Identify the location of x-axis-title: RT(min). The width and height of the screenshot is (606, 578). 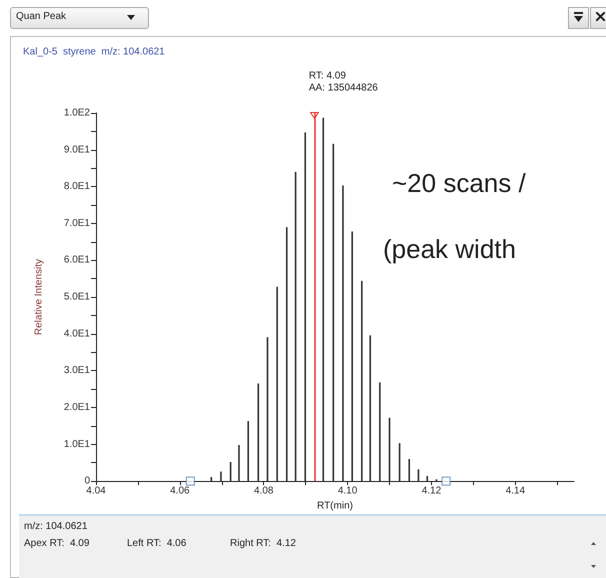
(335, 506).